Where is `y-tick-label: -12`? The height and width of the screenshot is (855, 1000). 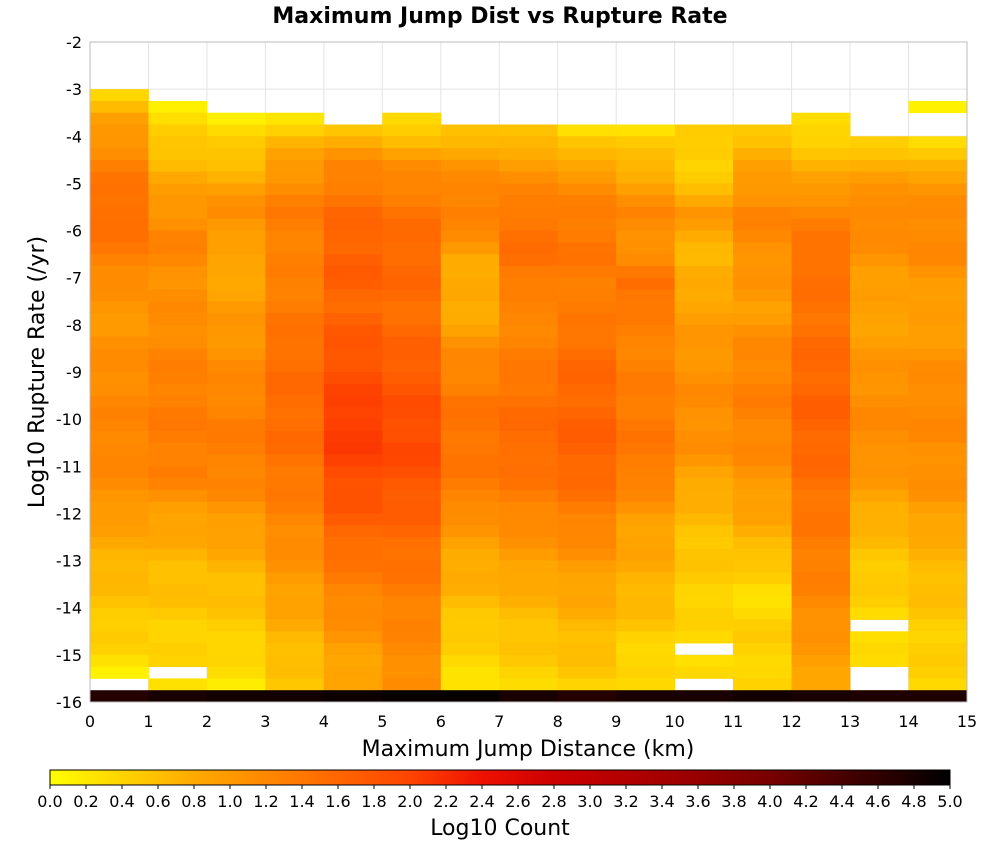 y-tick-label: -12 is located at coordinates (69, 513).